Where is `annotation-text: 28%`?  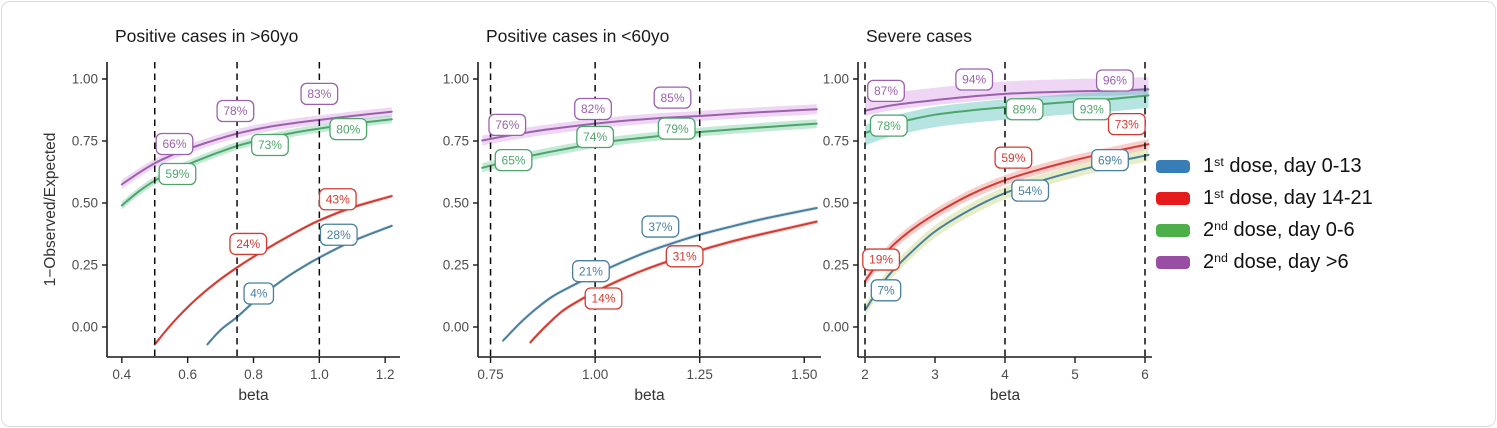
annotation-text: 28% is located at coordinates (339, 235).